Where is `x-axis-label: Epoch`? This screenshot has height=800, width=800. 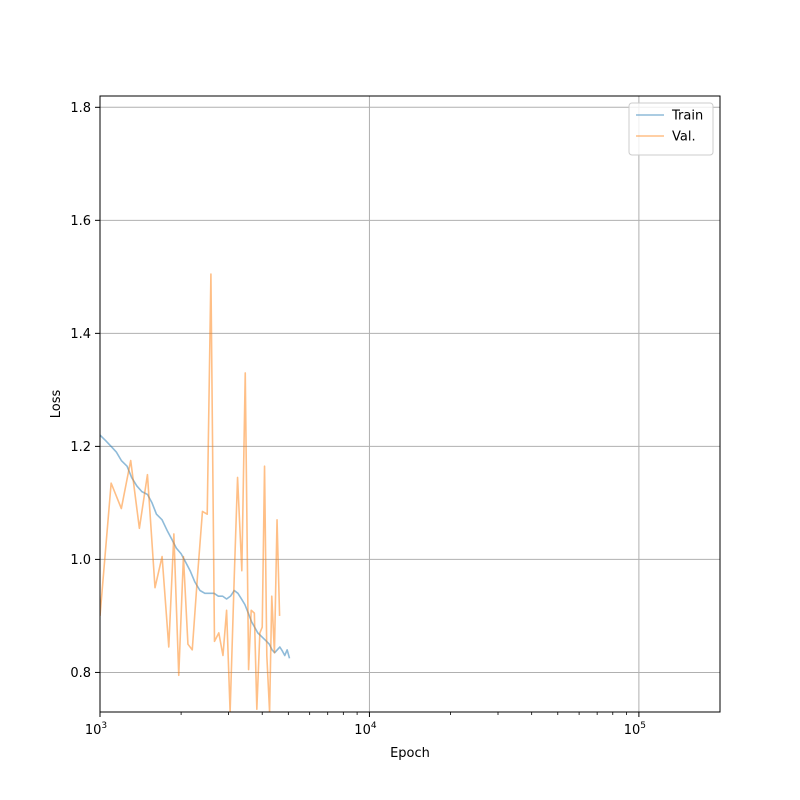
x-axis-label: Epoch is located at coordinates (410, 753).